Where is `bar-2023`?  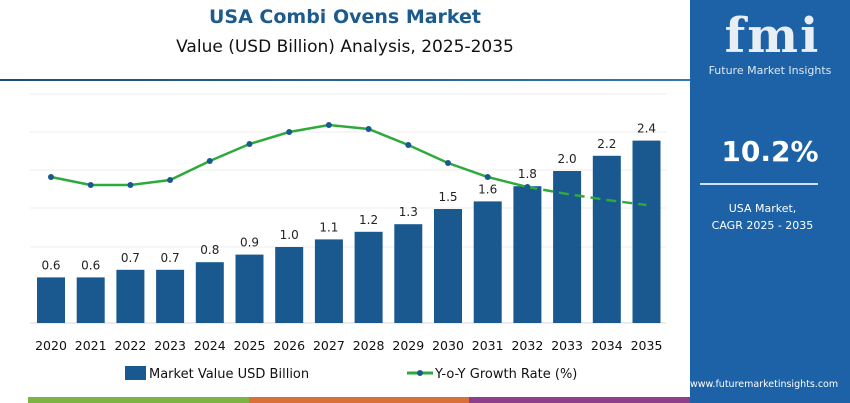
bar-2023 is located at coordinates (170, 296).